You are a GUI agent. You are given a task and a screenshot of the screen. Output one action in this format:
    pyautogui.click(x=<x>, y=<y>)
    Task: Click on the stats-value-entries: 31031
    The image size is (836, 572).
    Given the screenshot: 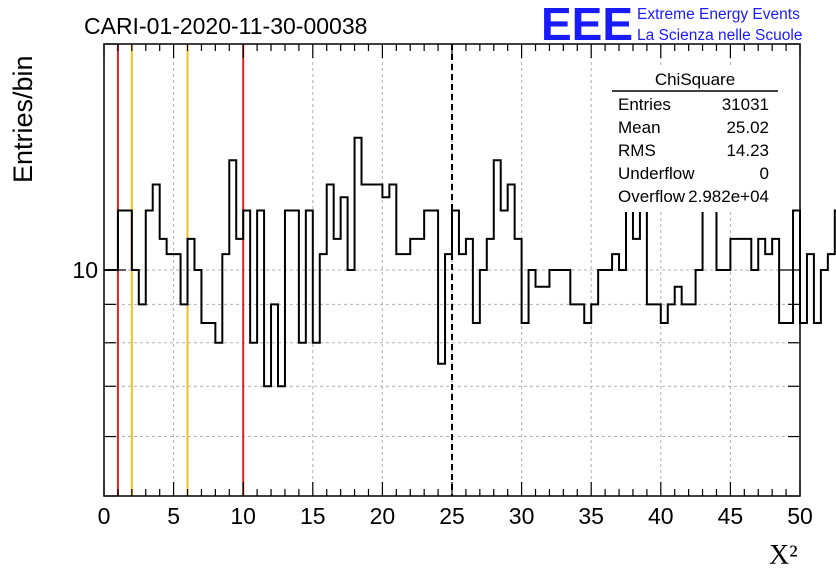 What is the action you would take?
    pyautogui.click(x=745, y=104)
    